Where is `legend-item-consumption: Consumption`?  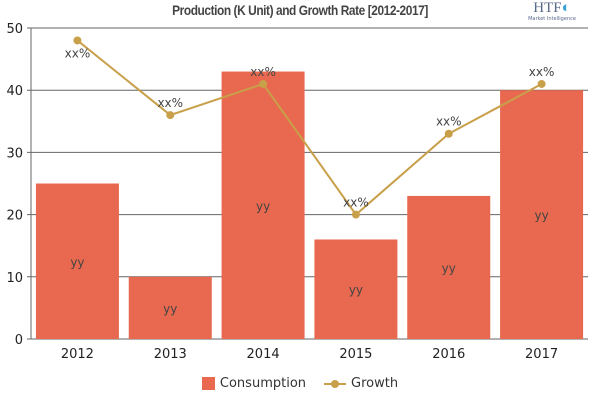
legend-item-consumption: Consumption is located at coordinates (254, 383).